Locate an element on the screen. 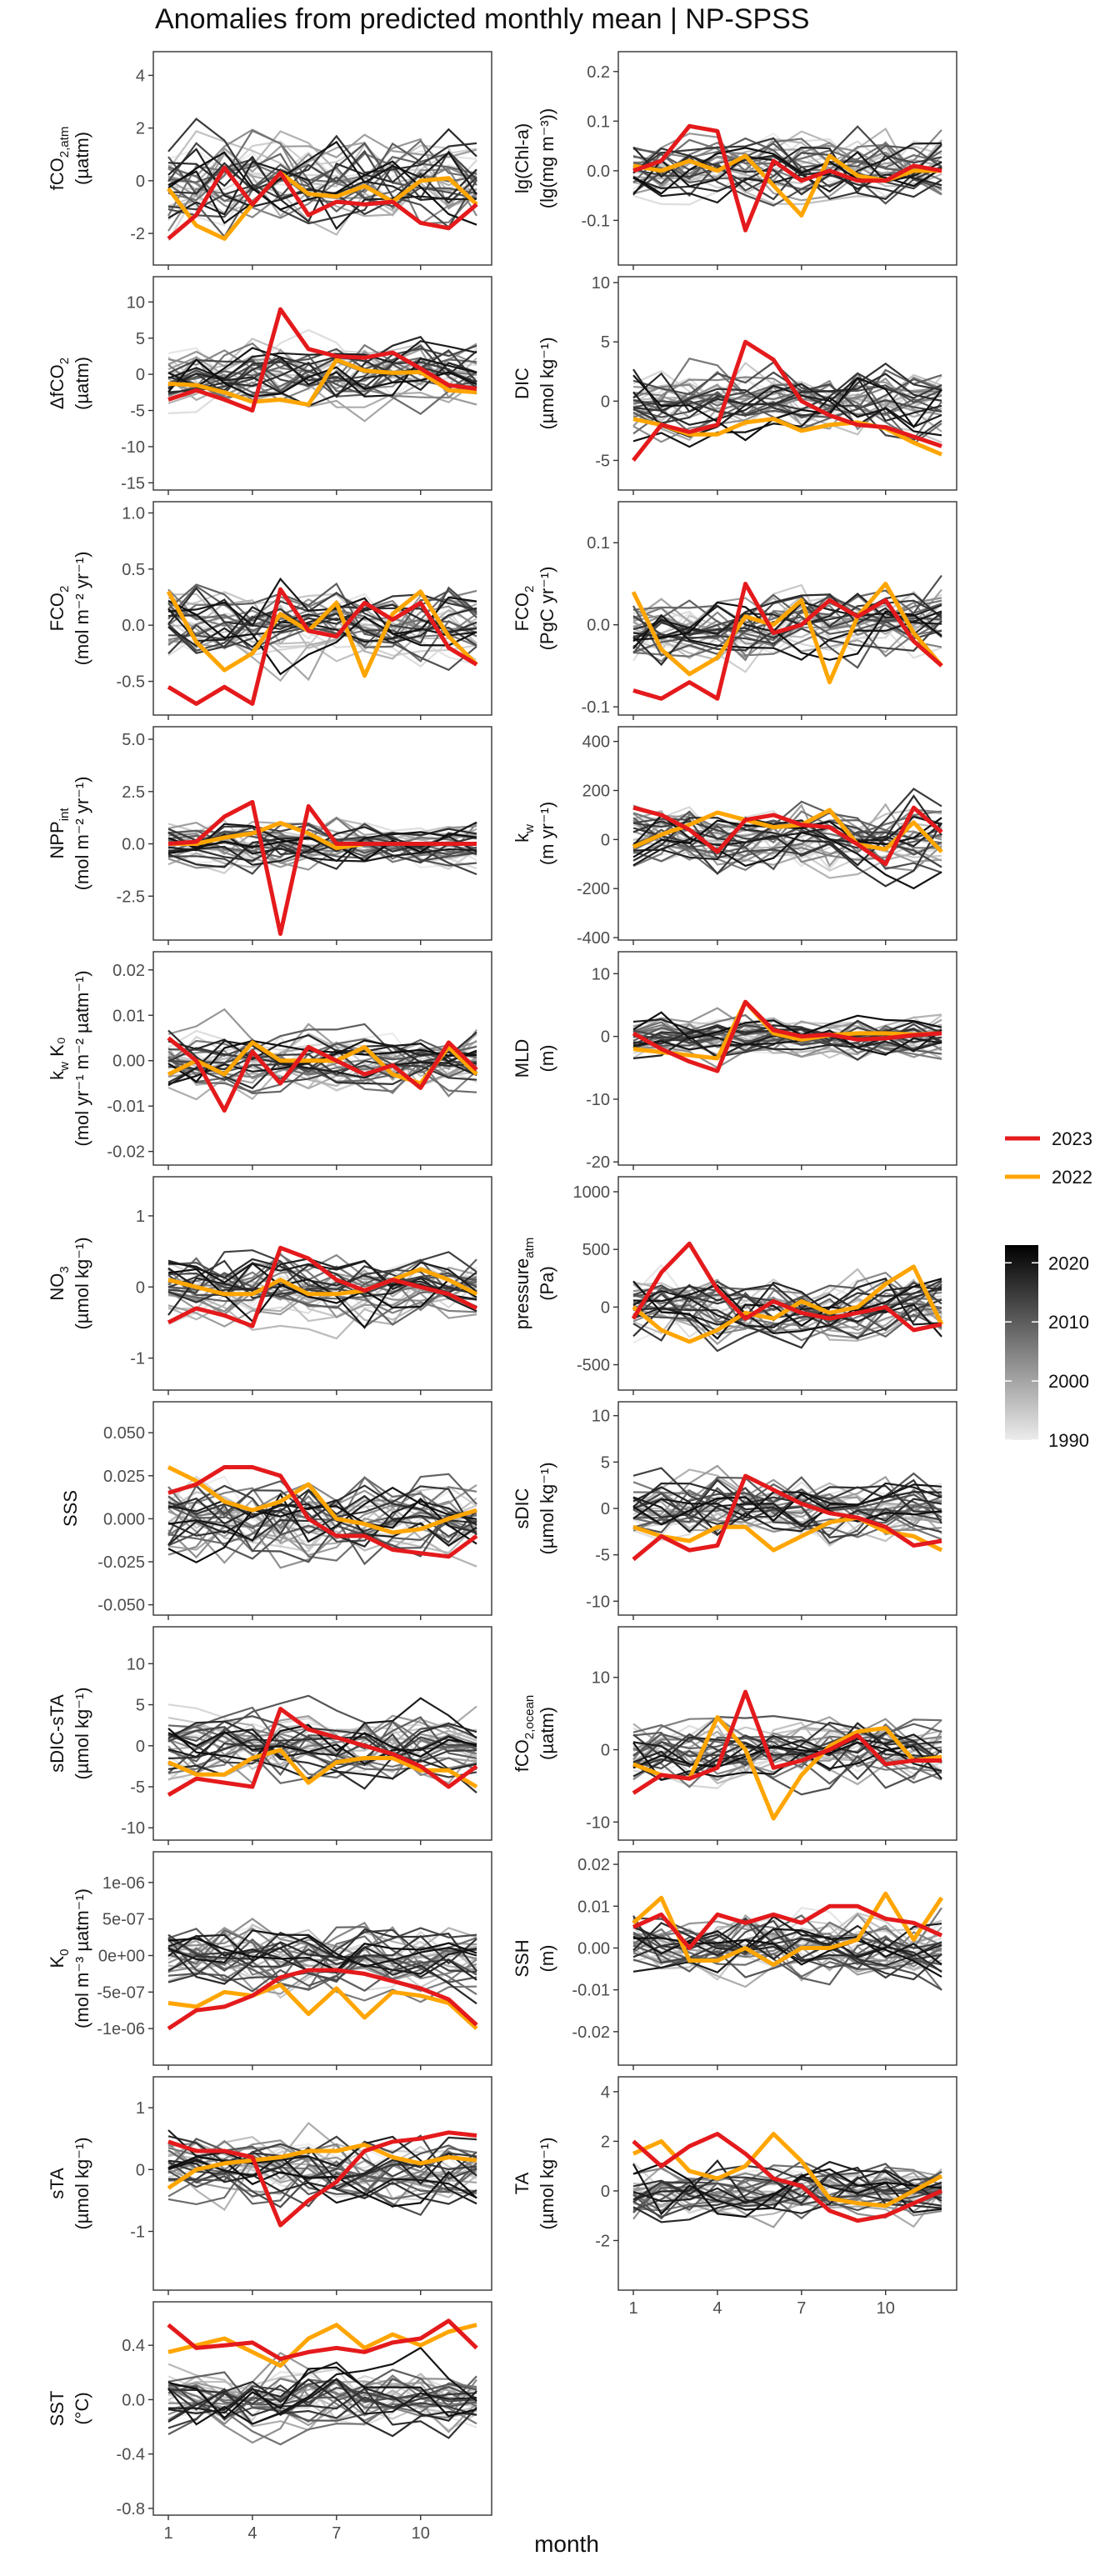 This screenshot has height=2576, width=1120. y-tick-label: -10 is located at coordinates (598, 1602).